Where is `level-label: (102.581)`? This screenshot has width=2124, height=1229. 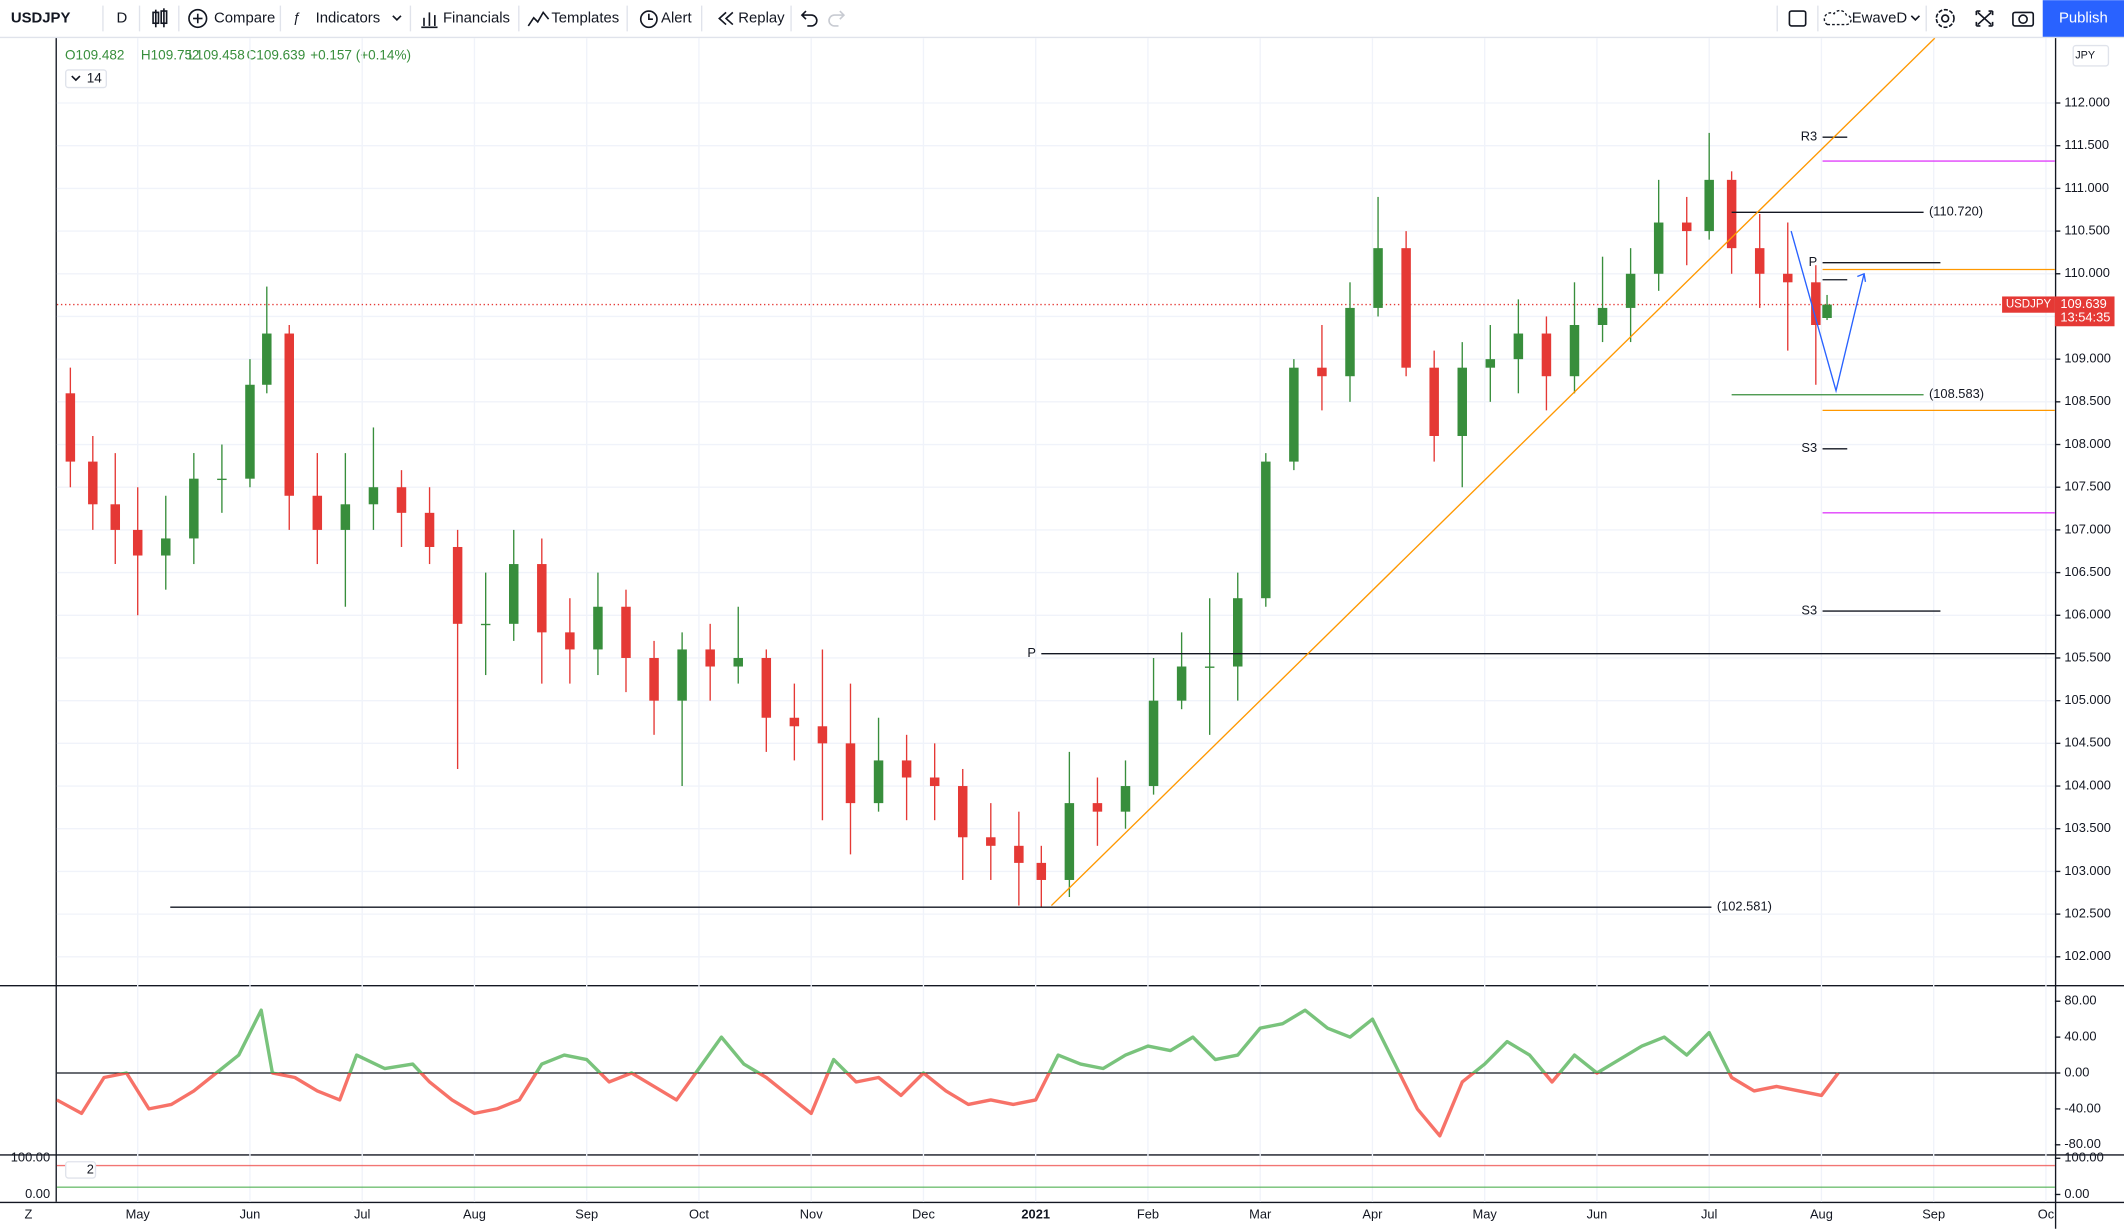
level-label: (102.581) is located at coordinates (1744, 906).